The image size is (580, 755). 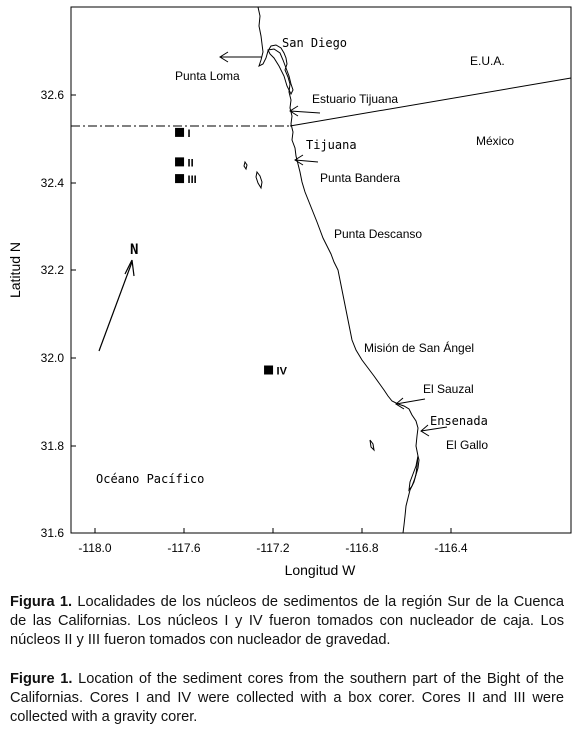 What do you see at coordinates (53, 358) in the screenshot?
I see `y-tick-label: 32.0` at bounding box center [53, 358].